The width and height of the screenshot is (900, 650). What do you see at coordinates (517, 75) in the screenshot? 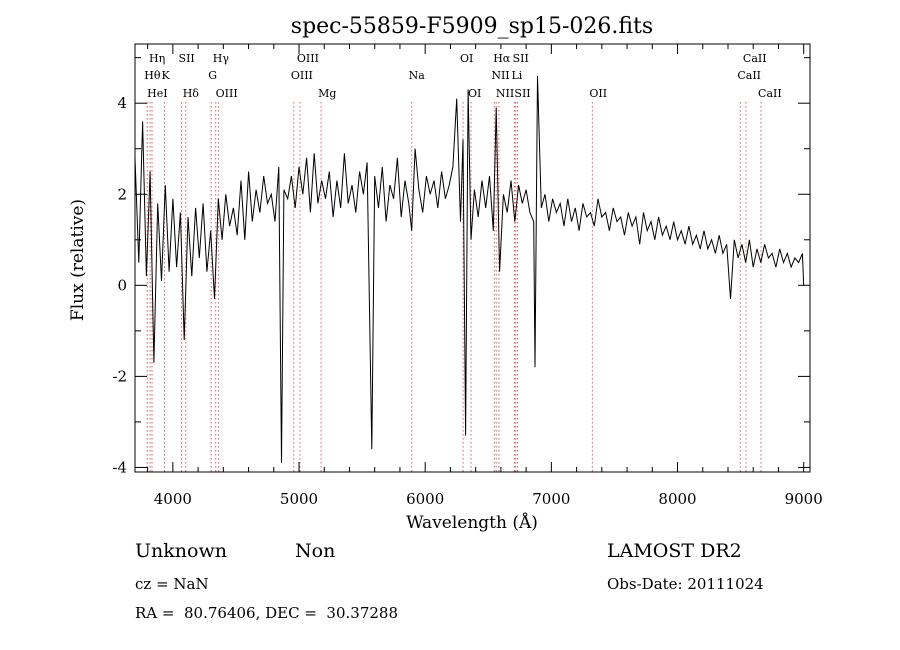
I see `spectral-line-label: Li` at bounding box center [517, 75].